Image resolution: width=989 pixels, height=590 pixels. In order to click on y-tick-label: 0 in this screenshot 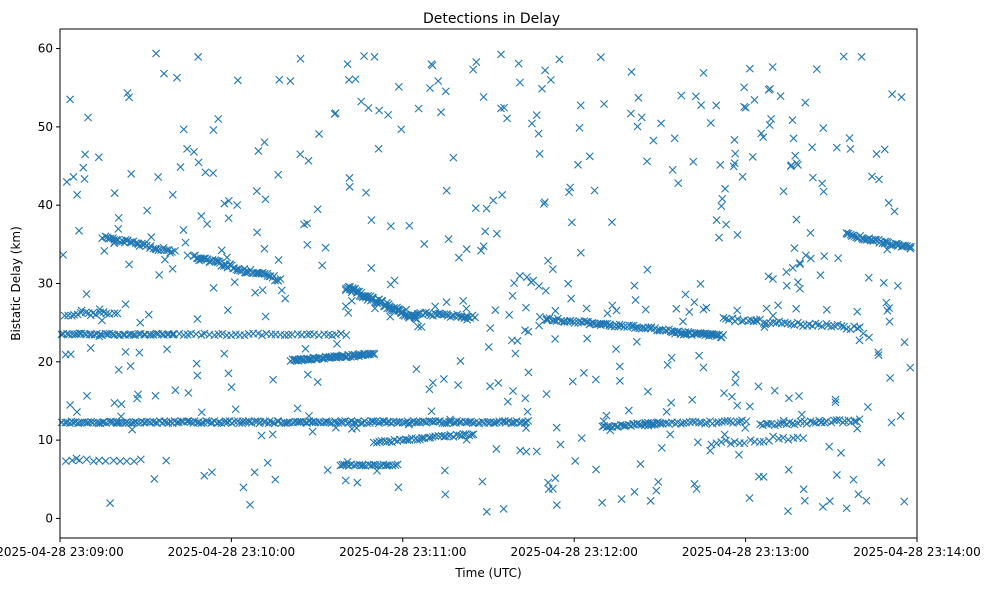, I will do `click(49, 518)`.